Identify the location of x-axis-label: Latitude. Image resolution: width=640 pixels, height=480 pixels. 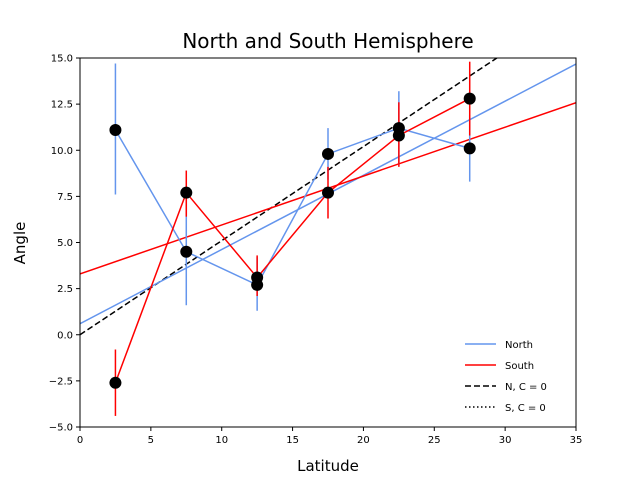
(328, 466).